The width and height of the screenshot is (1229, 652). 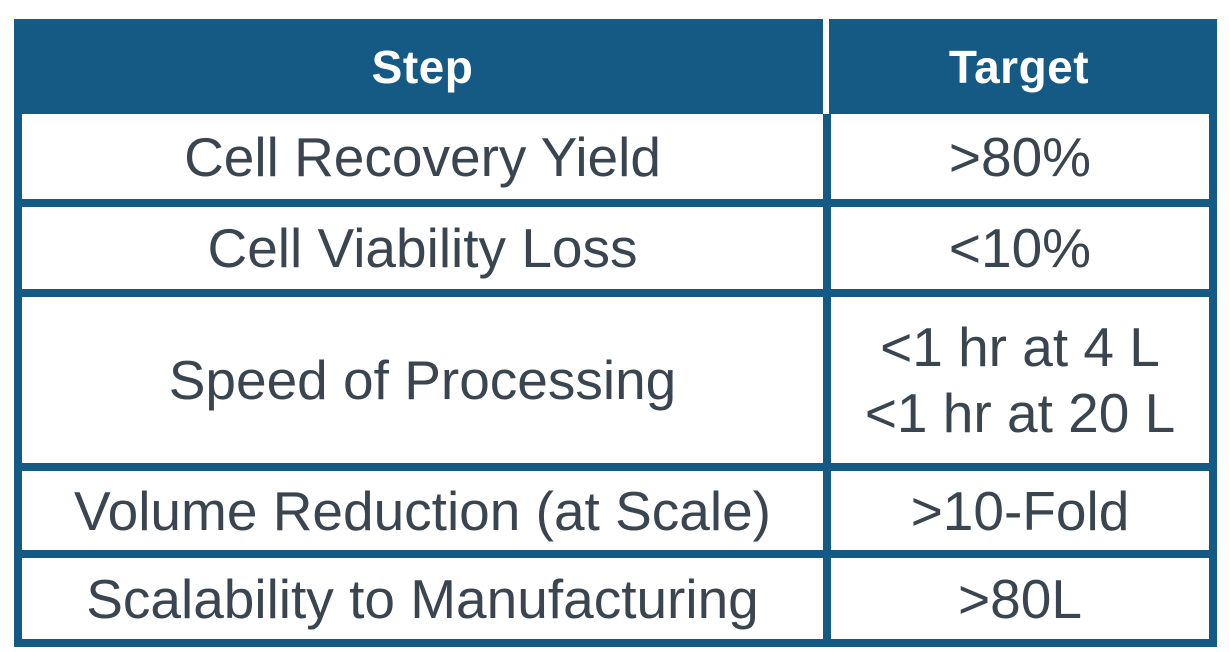 What do you see at coordinates (1020, 413) in the screenshot?
I see `target-value-line-2: <1 hr at 20 L` at bounding box center [1020, 413].